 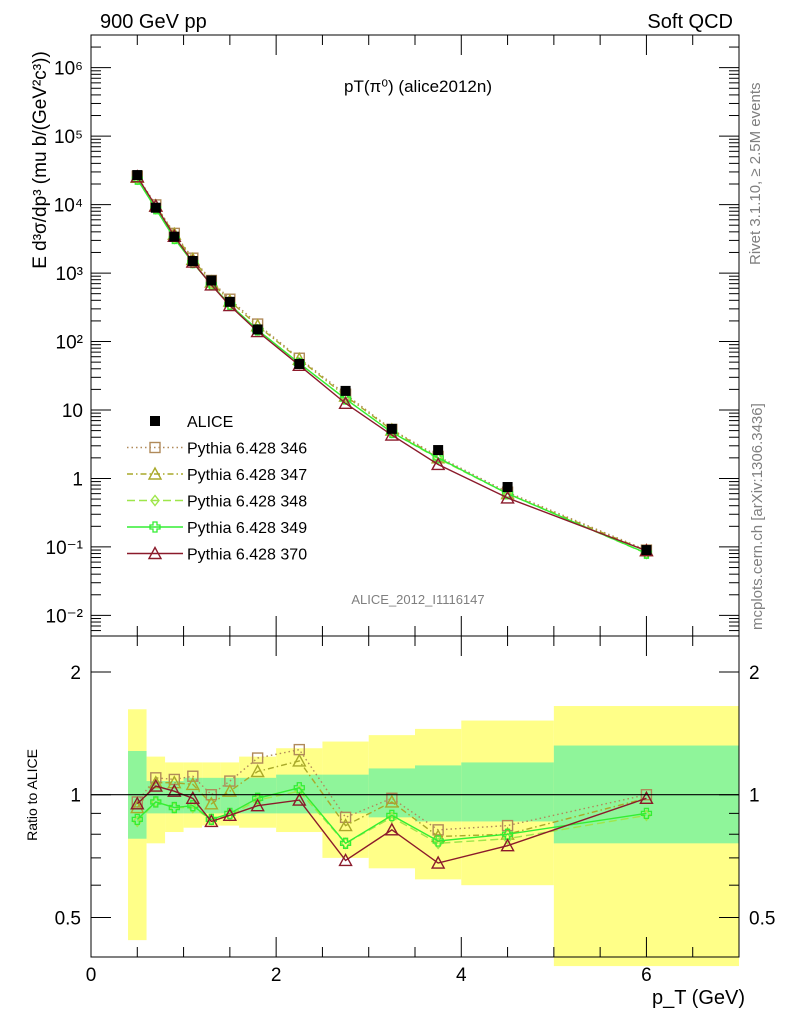 What do you see at coordinates (69, 343) in the screenshot?
I see `main-ytick-label: 10²` at bounding box center [69, 343].